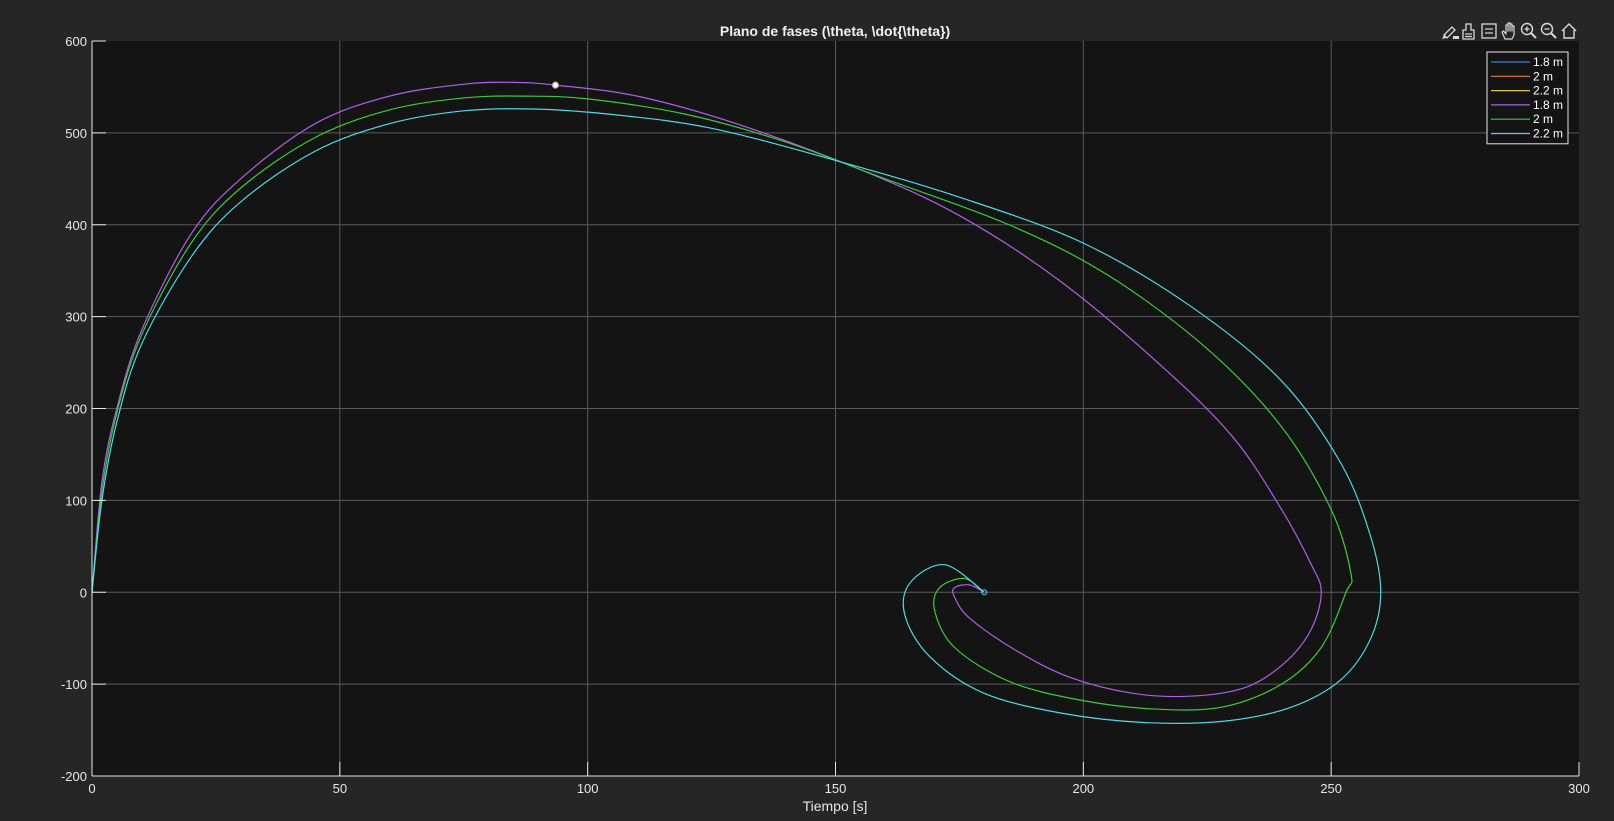 The height and width of the screenshot is (821, 1614). I want to click on pan-icon, so click(1508, 31).